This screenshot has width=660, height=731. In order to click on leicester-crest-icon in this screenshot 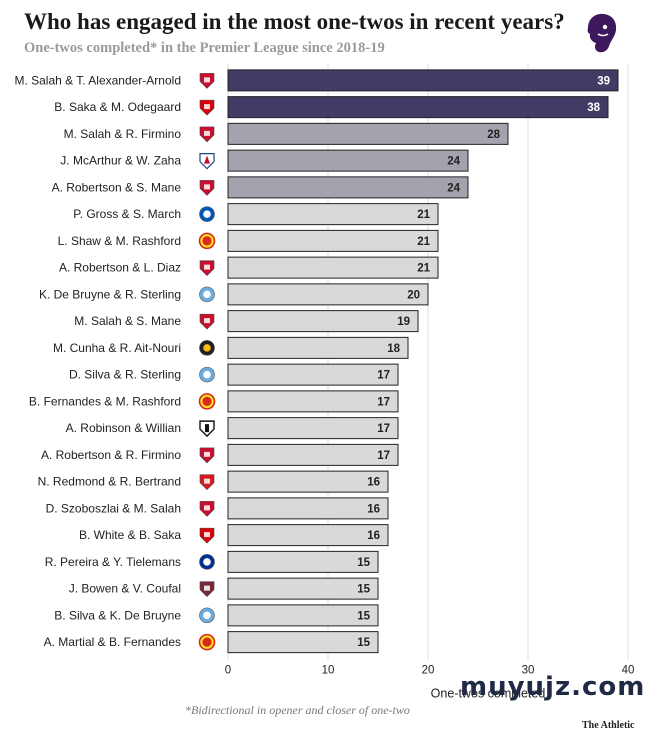, I will do `click(207, 562)`.